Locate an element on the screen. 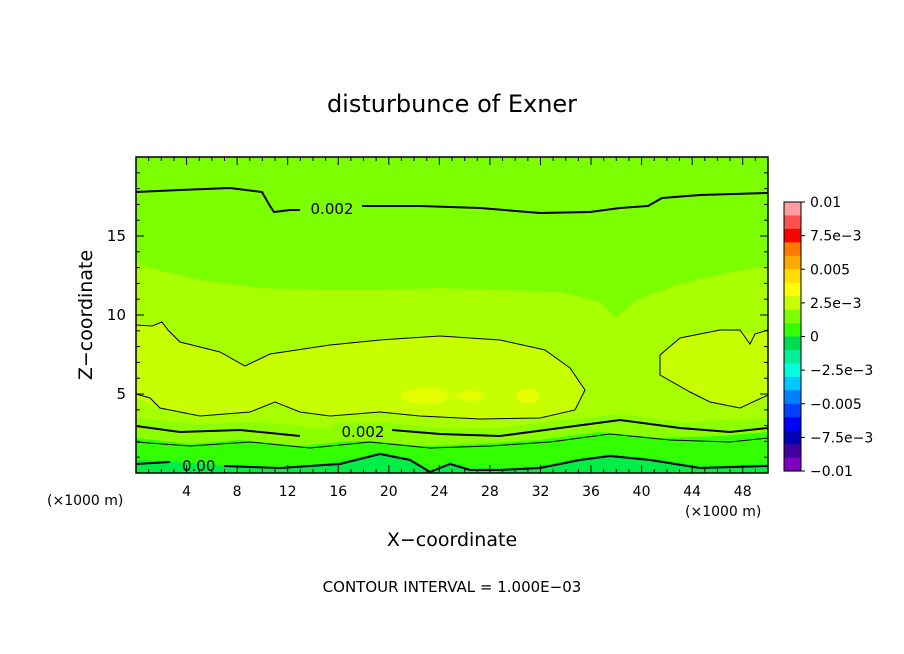 This screenshot has height=654, width=904. y-tick-label-10: 10 is located at coordinates (116, 315).